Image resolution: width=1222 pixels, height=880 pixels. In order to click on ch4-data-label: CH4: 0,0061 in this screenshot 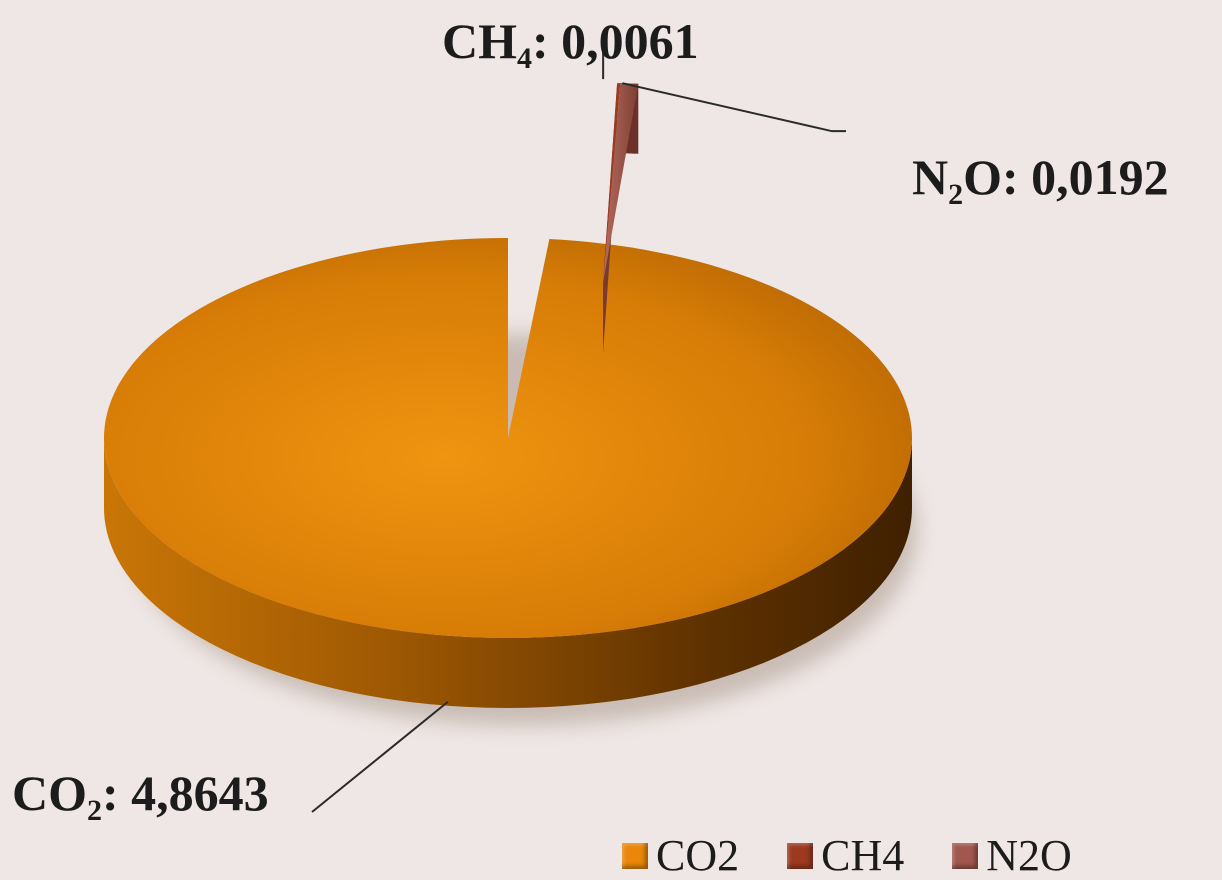, I will do `click(570, 45)`.